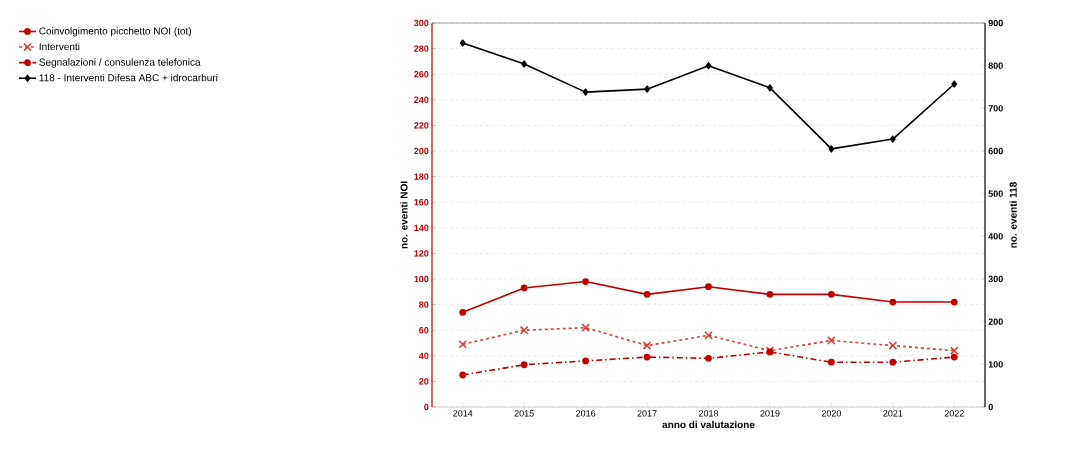  I want to click on y-tick-label: 120, so click(421, 253).